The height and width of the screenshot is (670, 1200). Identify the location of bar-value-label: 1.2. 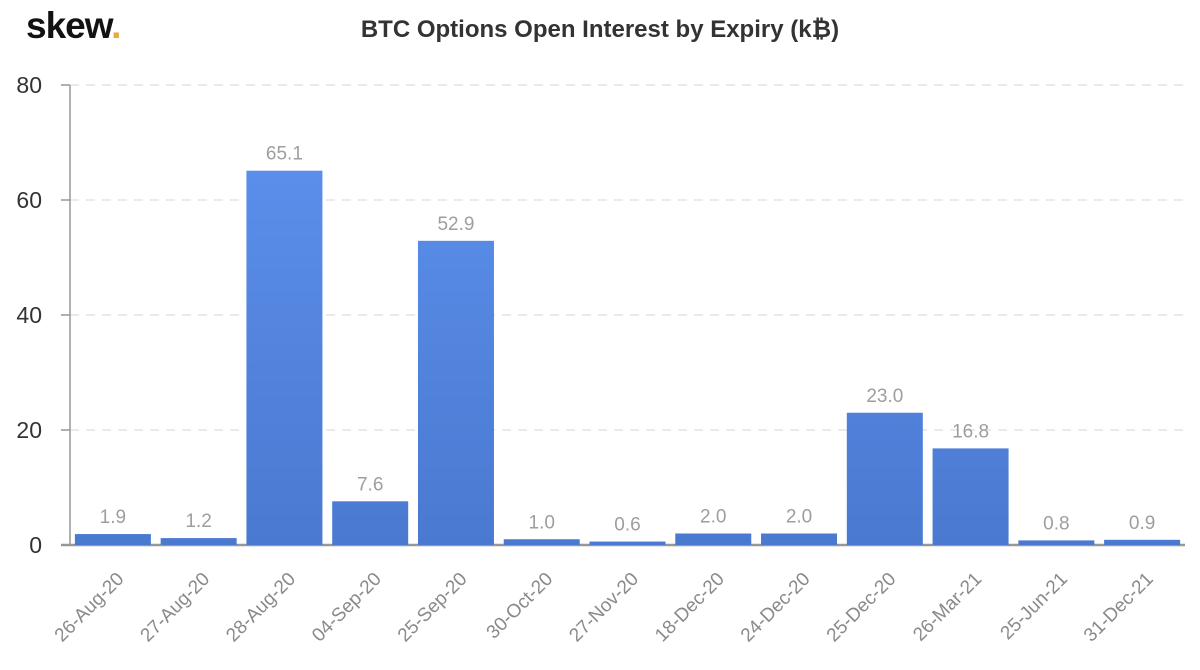
(198, 521).